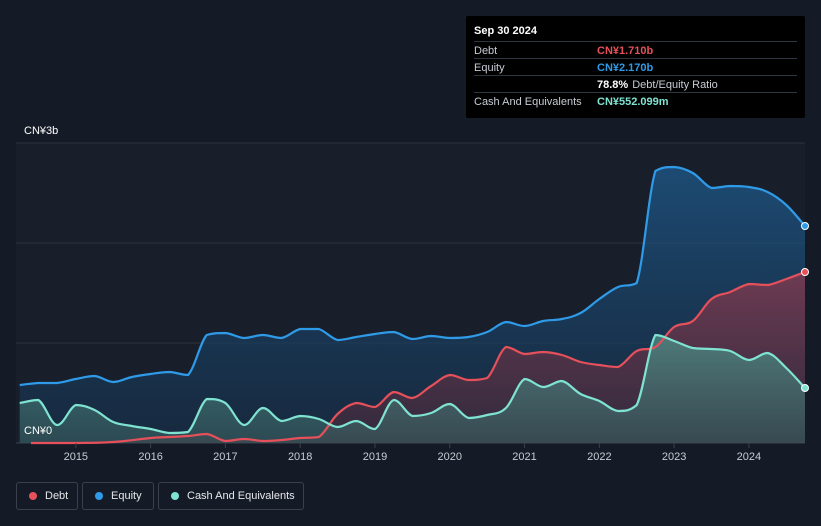 Image resolution: width=821 pixels, height=526 pixels. Describe the element at coordinates (613, 85) in the screenshot. I see `tooltip-ratio-number: 78.8%` at that location.